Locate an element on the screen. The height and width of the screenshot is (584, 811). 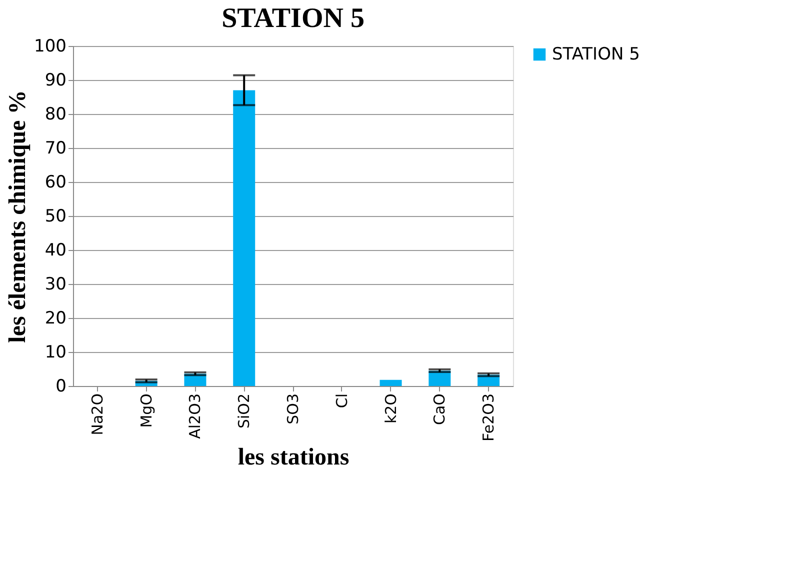
x-tick-label: Fe2O3 is located at coordinates (489, 418).